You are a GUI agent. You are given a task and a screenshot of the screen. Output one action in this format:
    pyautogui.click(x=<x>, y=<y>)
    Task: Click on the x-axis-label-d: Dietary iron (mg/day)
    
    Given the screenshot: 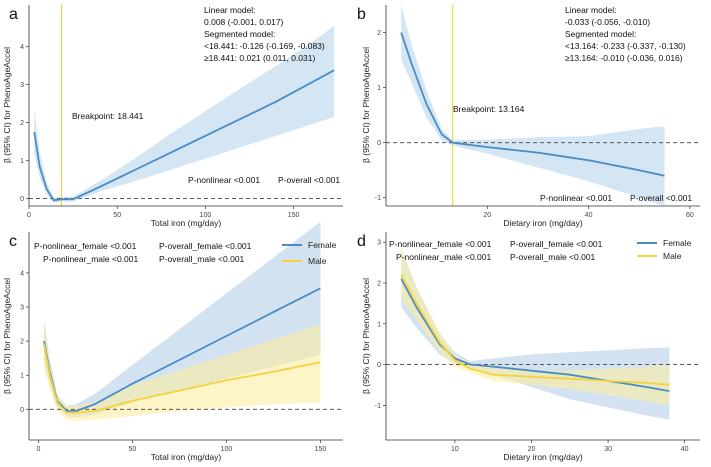 What is the action you would take?
    pyautogui.click(x=543, y=457)
    